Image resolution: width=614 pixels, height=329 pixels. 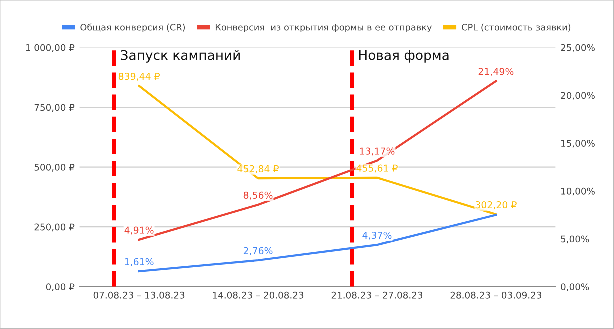 What do you see at coordinates (575, 288) in the screenshot?
I see `y2-tick-label: 0,00%` at bounding box center [575, 288].